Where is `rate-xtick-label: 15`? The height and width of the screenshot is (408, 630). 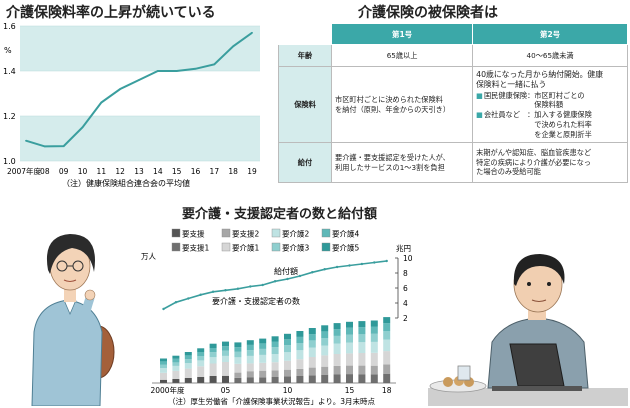
rate-xtick-label: 15 is located at coordinates (177, 171).